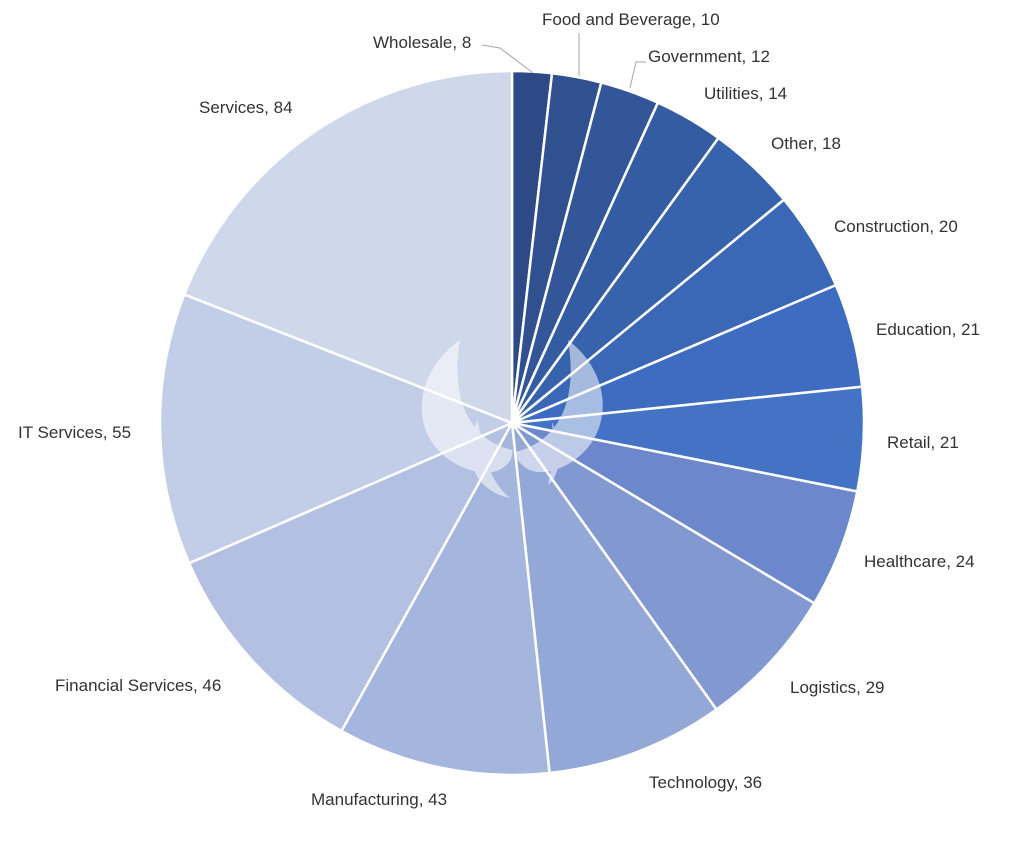 The height and width of the screenshot is (841, 1024). I want to click on leader-line-government, so click(637, 75).